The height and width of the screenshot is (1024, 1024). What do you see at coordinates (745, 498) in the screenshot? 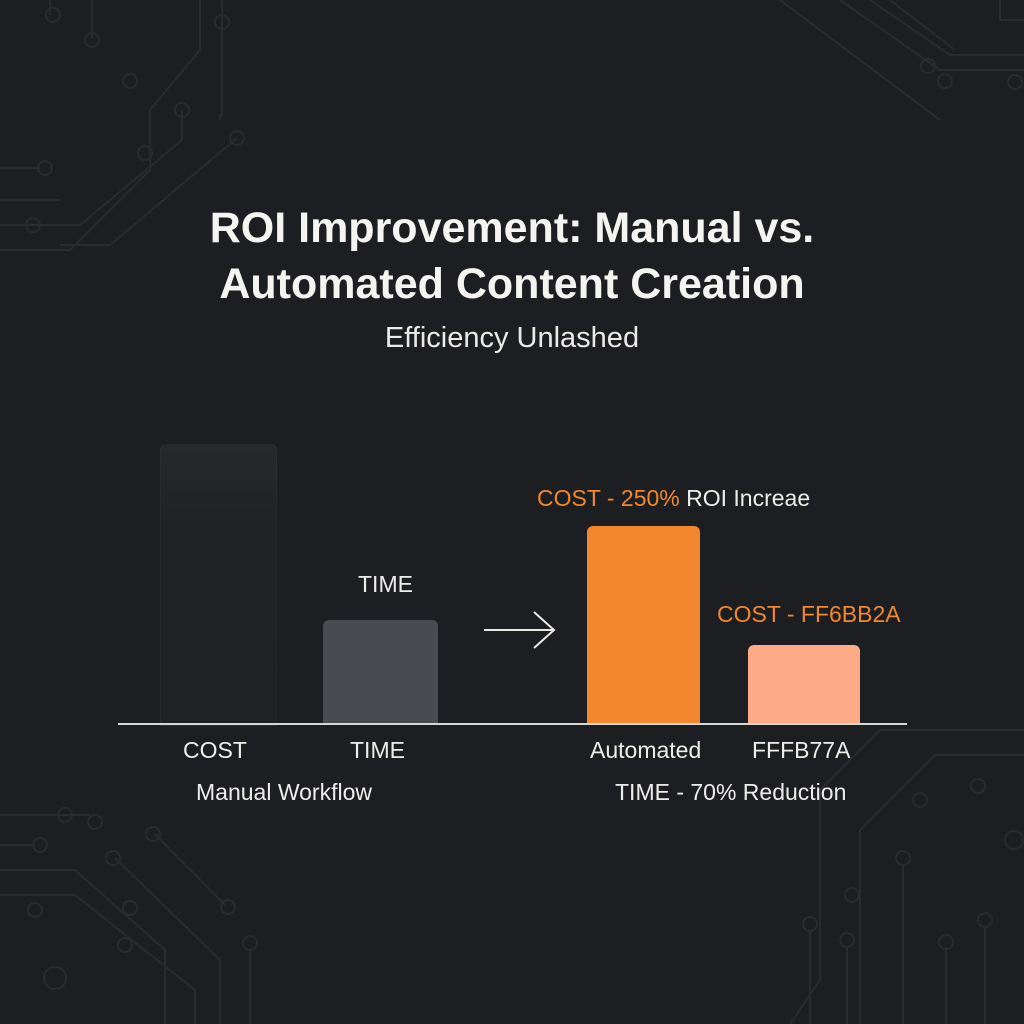
I see `roi-increase-text: ROI Increae` at bounding box center [745, 498].